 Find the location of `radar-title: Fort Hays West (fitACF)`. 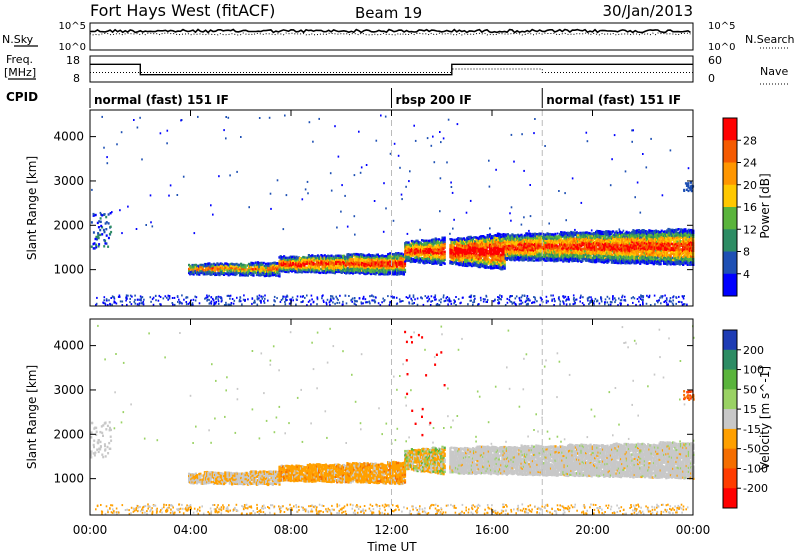

radar-title: Fort Hays West (fitACF) is located at coordinates (182, 10).